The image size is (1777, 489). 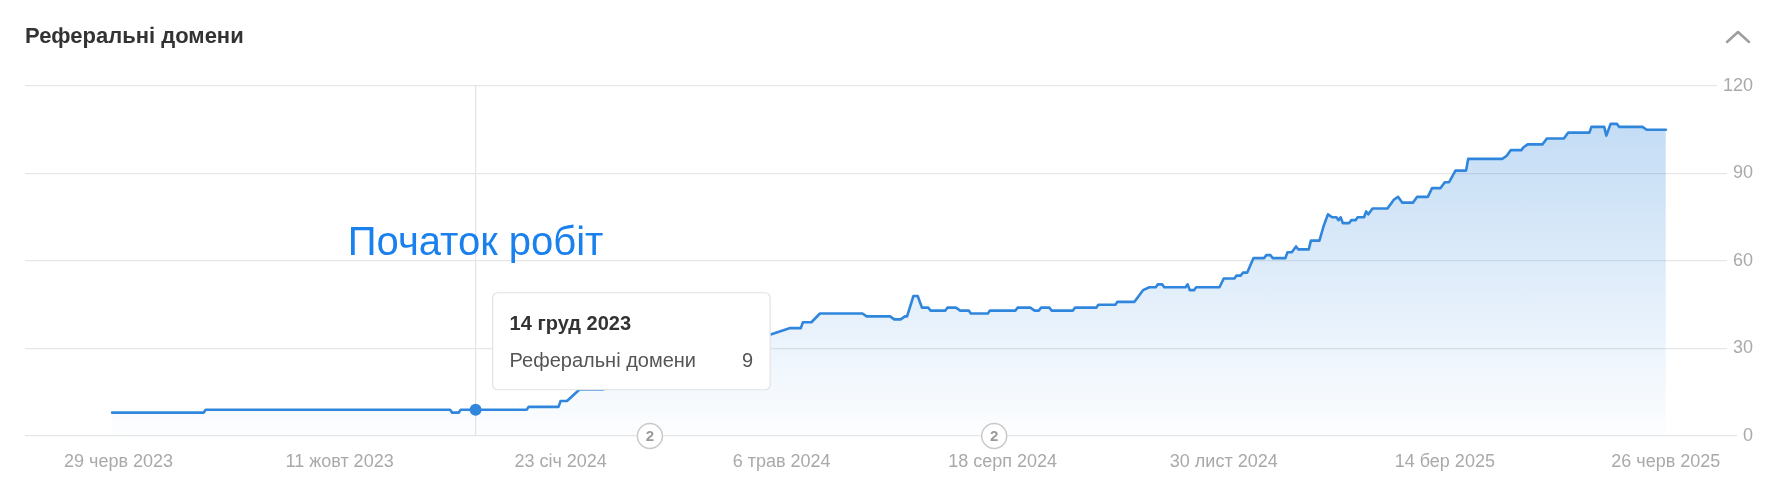 What do you see at coordinates (134, 36) in the screenshot?
I see `chart-title: Реферальні домени` at bounding box center [134, 36].